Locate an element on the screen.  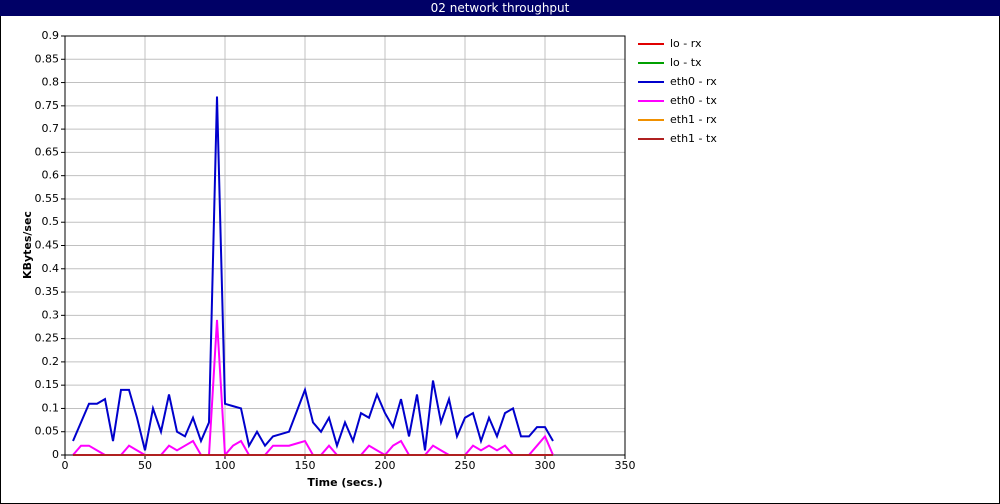
y-tick-label: 0.35 is located at coordinates (47, 291).